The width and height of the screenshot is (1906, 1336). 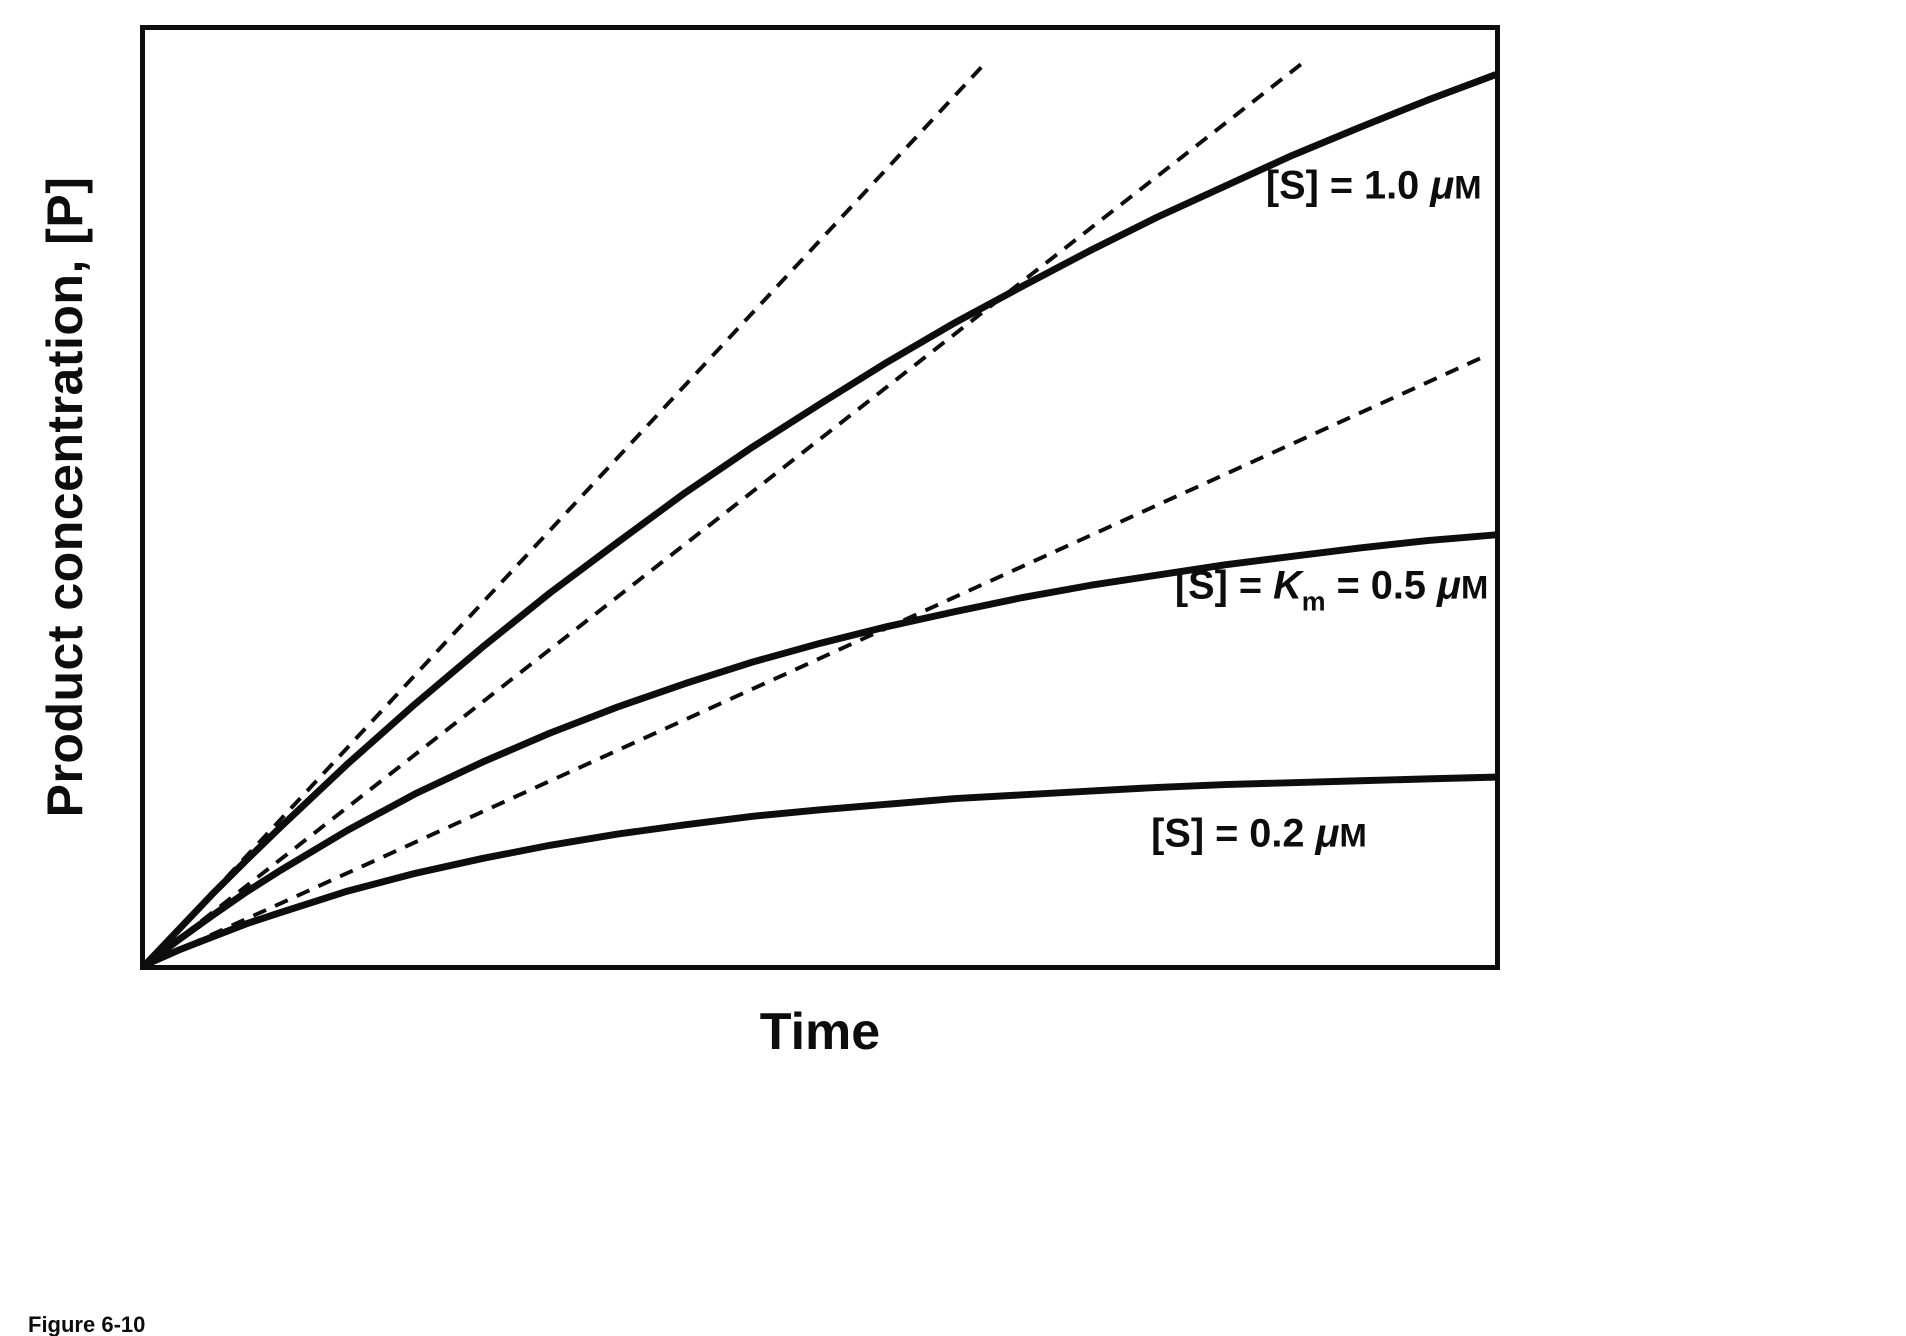 What do you see at coordinates (820, 869) in the screenshot?
I see `series-curve` at bounding box center [820, 869].